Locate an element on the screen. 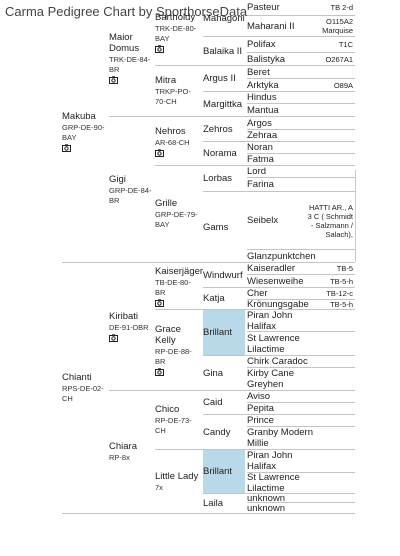  horse-cell: Kaiseradler TB-5 is located at coordinates (301, 269).